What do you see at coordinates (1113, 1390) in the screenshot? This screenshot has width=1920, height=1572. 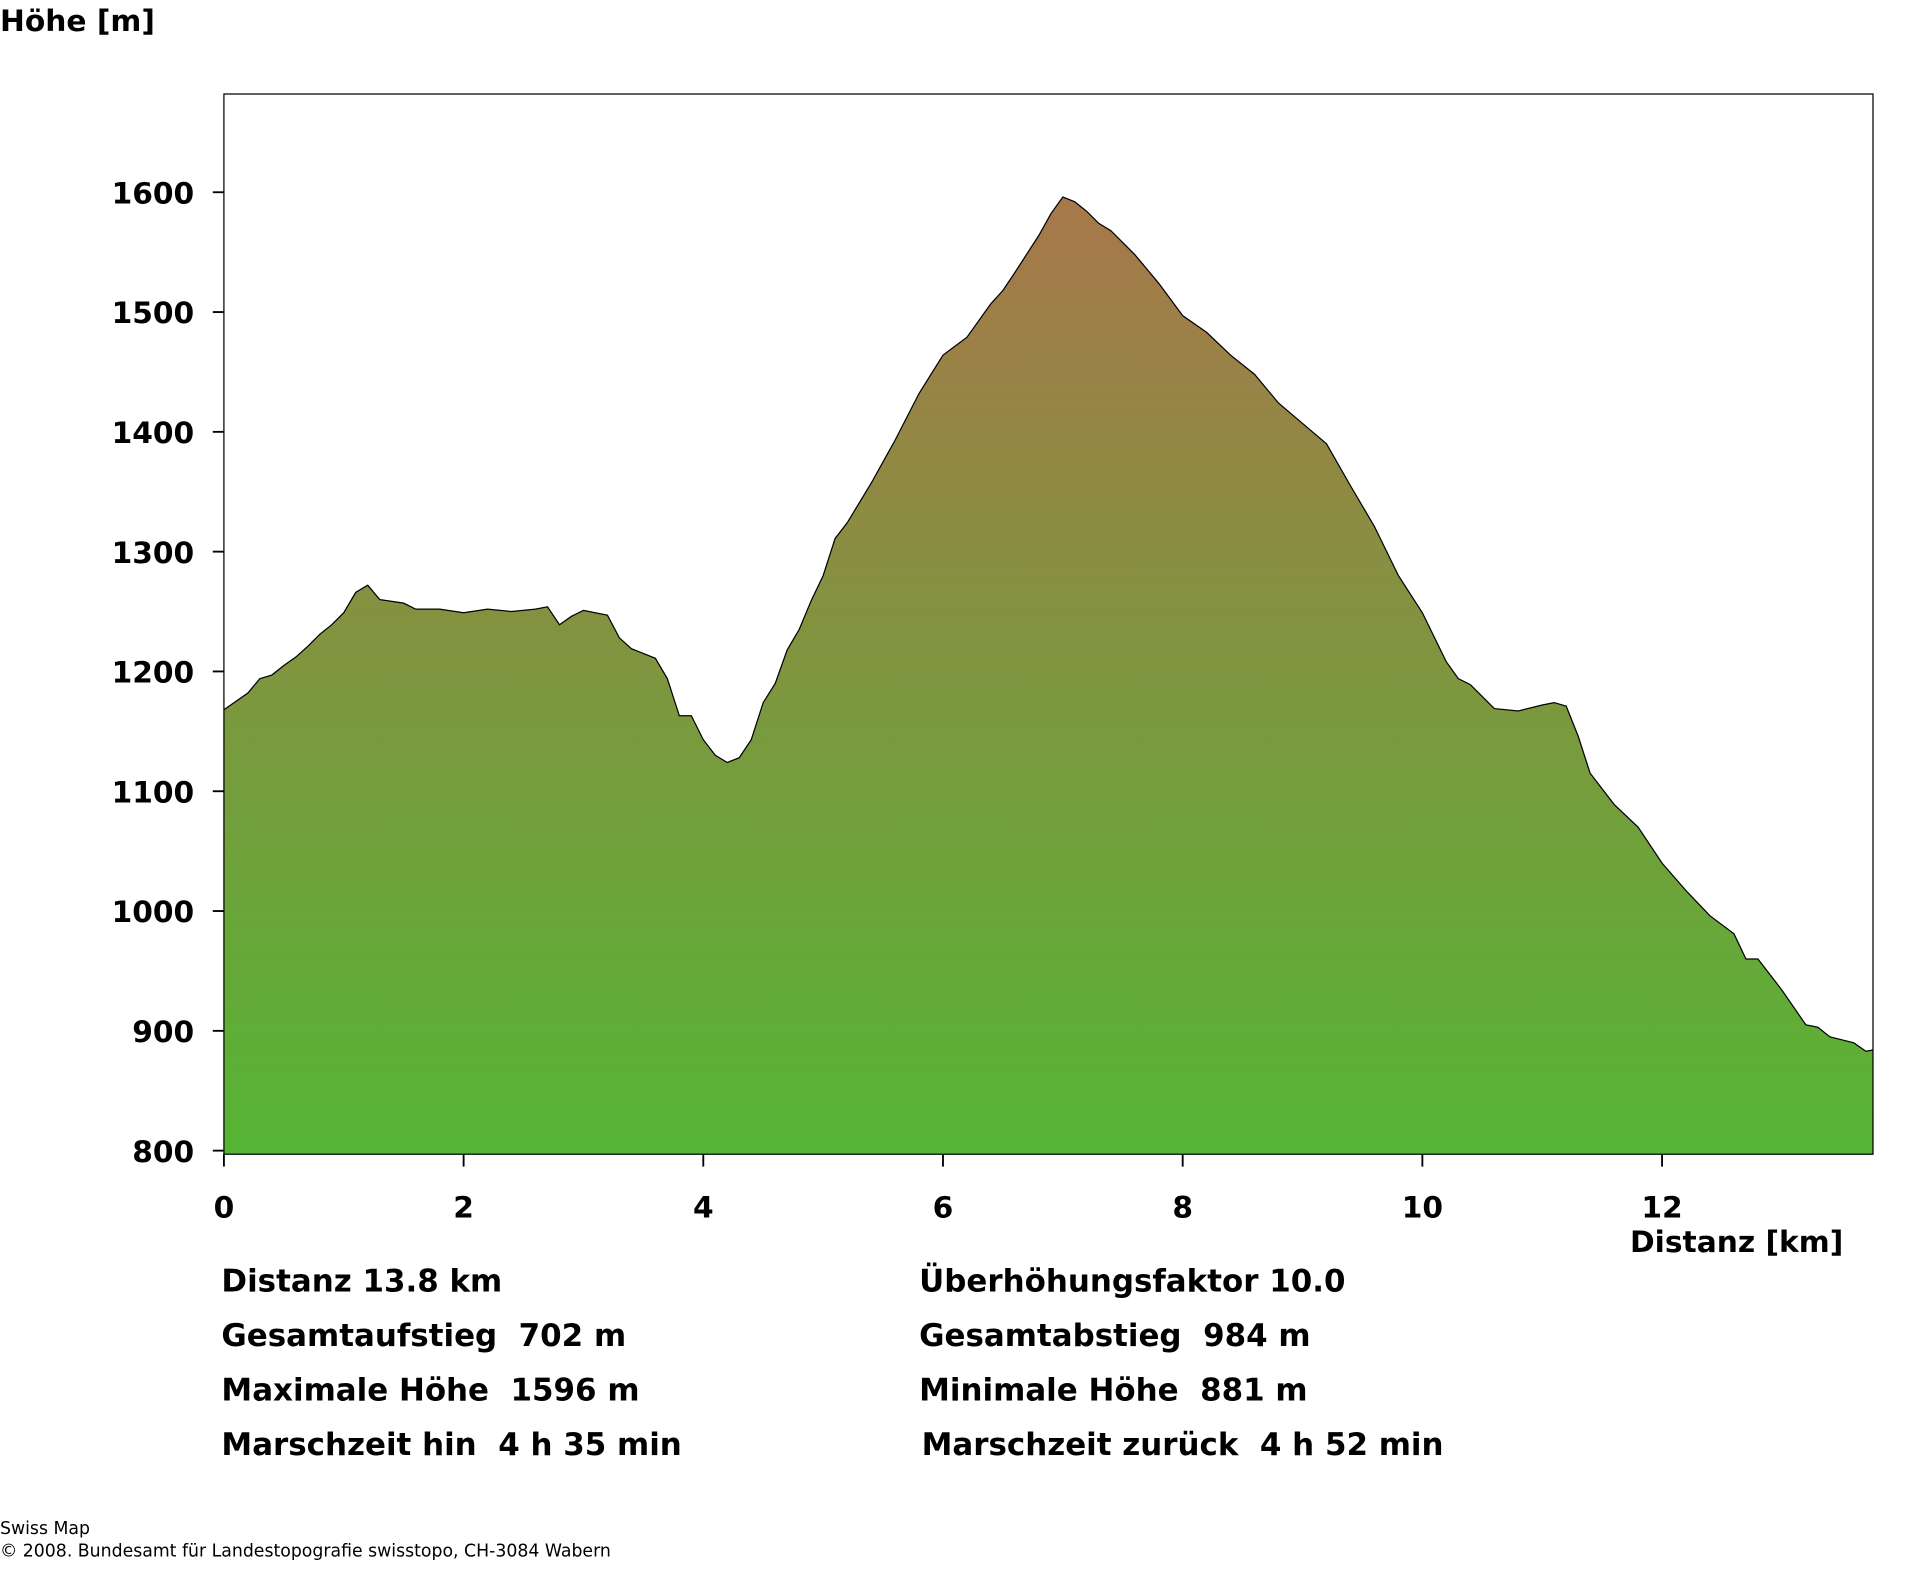 I see `stat: Minimale Höhe 881 m` at bounding box center [1113, 1390].